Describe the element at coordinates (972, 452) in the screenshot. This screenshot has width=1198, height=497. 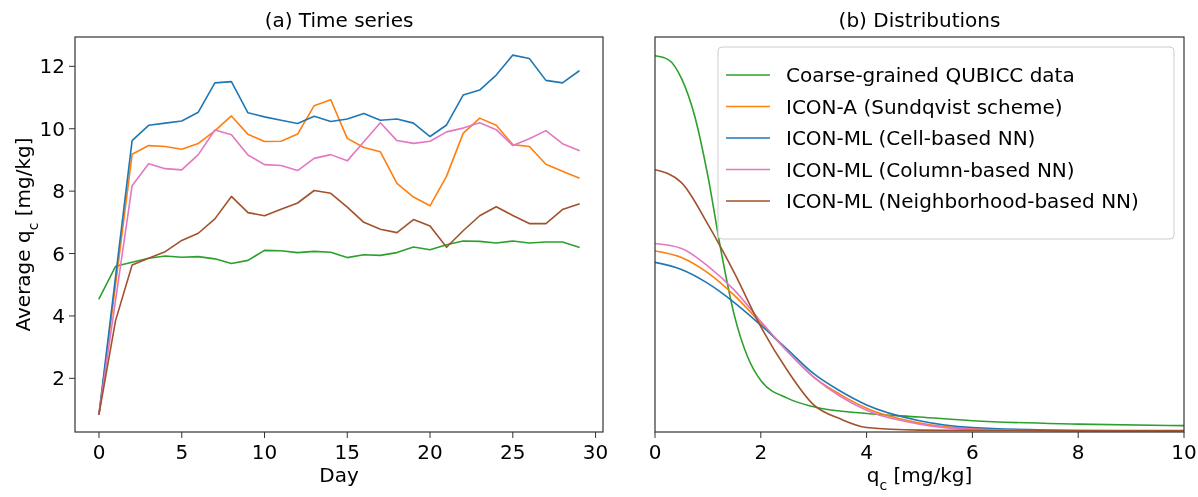
I see `x-tick-label: 6` at that location.